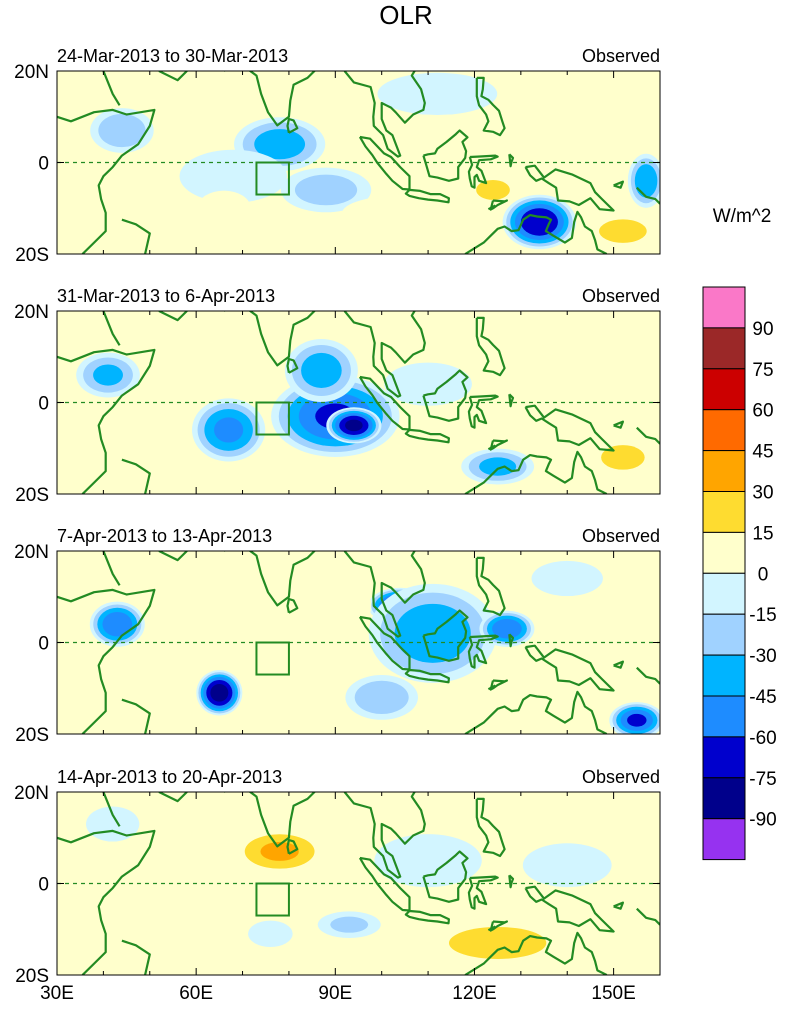 The image size is (791, 1013). I want to click on colorbar-units: W/m^2, so click(742, 216).